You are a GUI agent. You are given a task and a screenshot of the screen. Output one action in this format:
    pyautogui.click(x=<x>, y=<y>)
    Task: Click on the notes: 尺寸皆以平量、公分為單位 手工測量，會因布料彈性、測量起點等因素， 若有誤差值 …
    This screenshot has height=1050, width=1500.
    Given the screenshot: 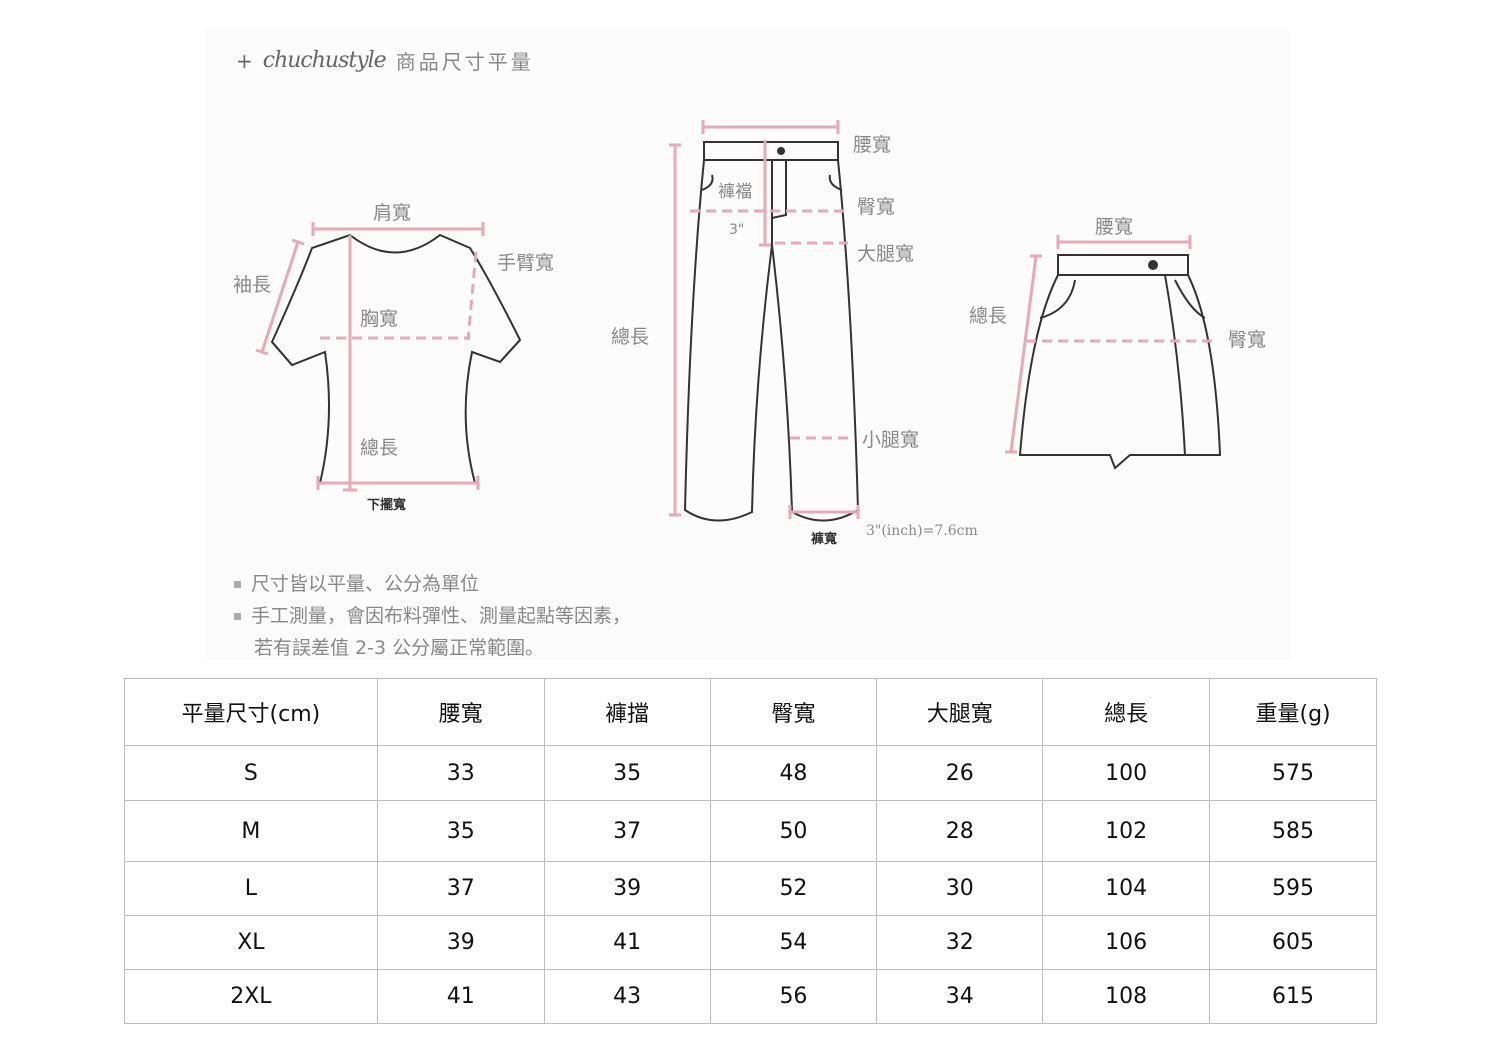 What is the action you would take?
    pyautogui.click(x=432, y=616)
    